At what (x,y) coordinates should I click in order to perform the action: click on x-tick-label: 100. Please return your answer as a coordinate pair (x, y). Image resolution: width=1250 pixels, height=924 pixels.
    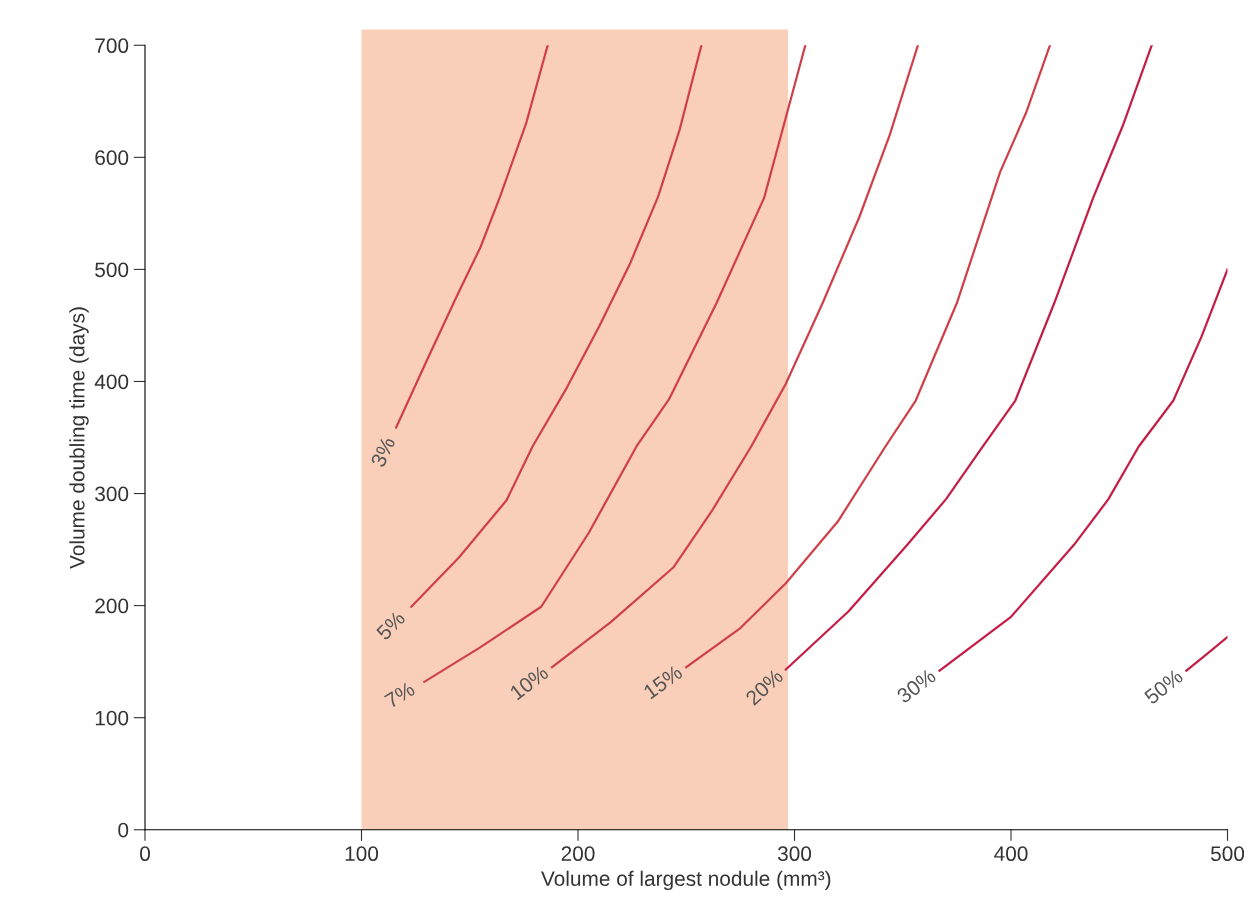
    Looking at the image, I should click on (362, 854).